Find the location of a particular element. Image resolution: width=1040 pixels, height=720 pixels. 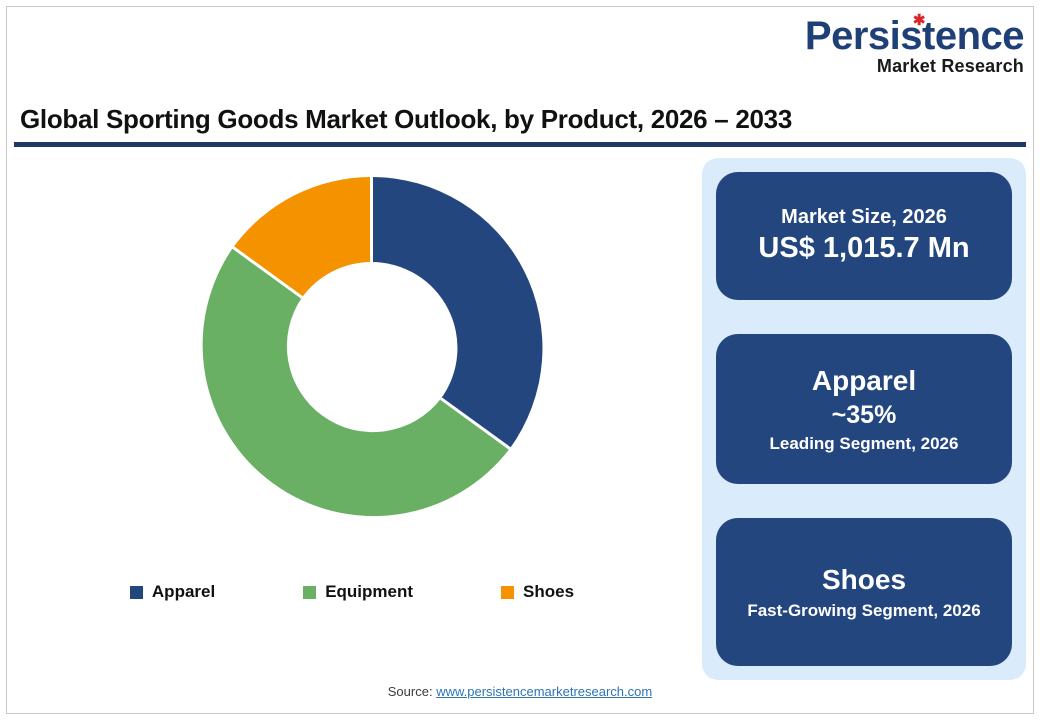

donut-slice-equipment is located at coordinates (356, 382).